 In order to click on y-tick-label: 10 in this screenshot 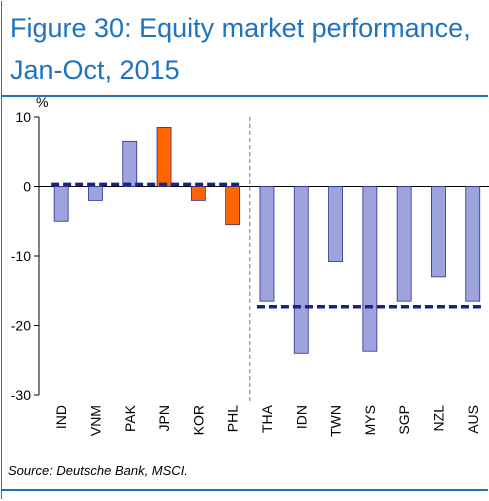, I will do `click(23, 117)`.